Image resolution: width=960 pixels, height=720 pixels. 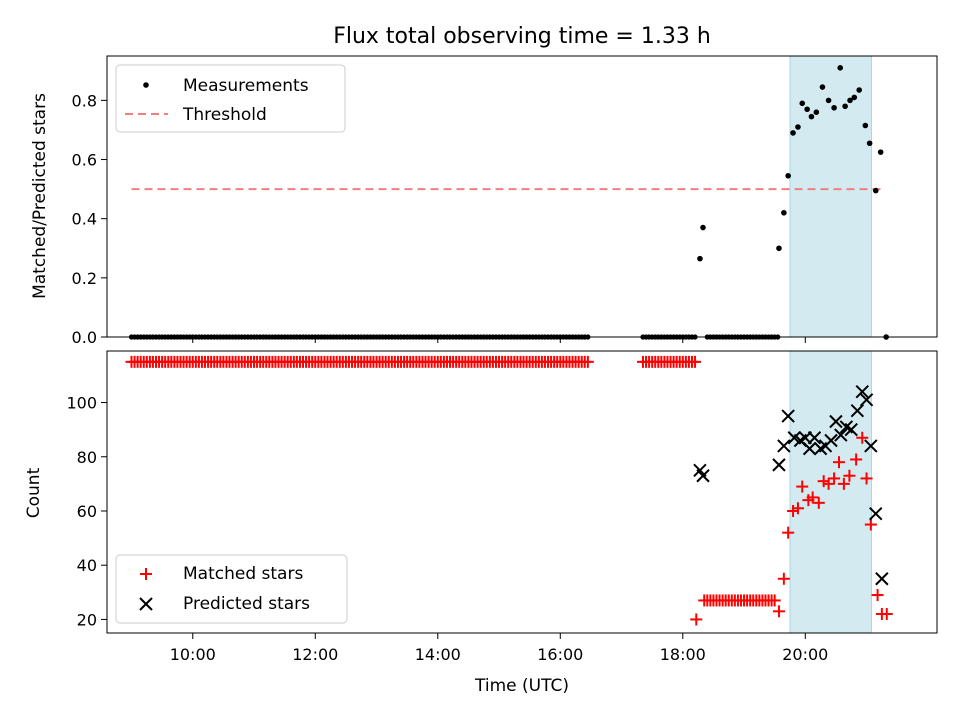 What do you see at coordinates (246, 86) in the screenshot?
I see `legend-measurements-label: Measurements` at bounding box center [246, 86].